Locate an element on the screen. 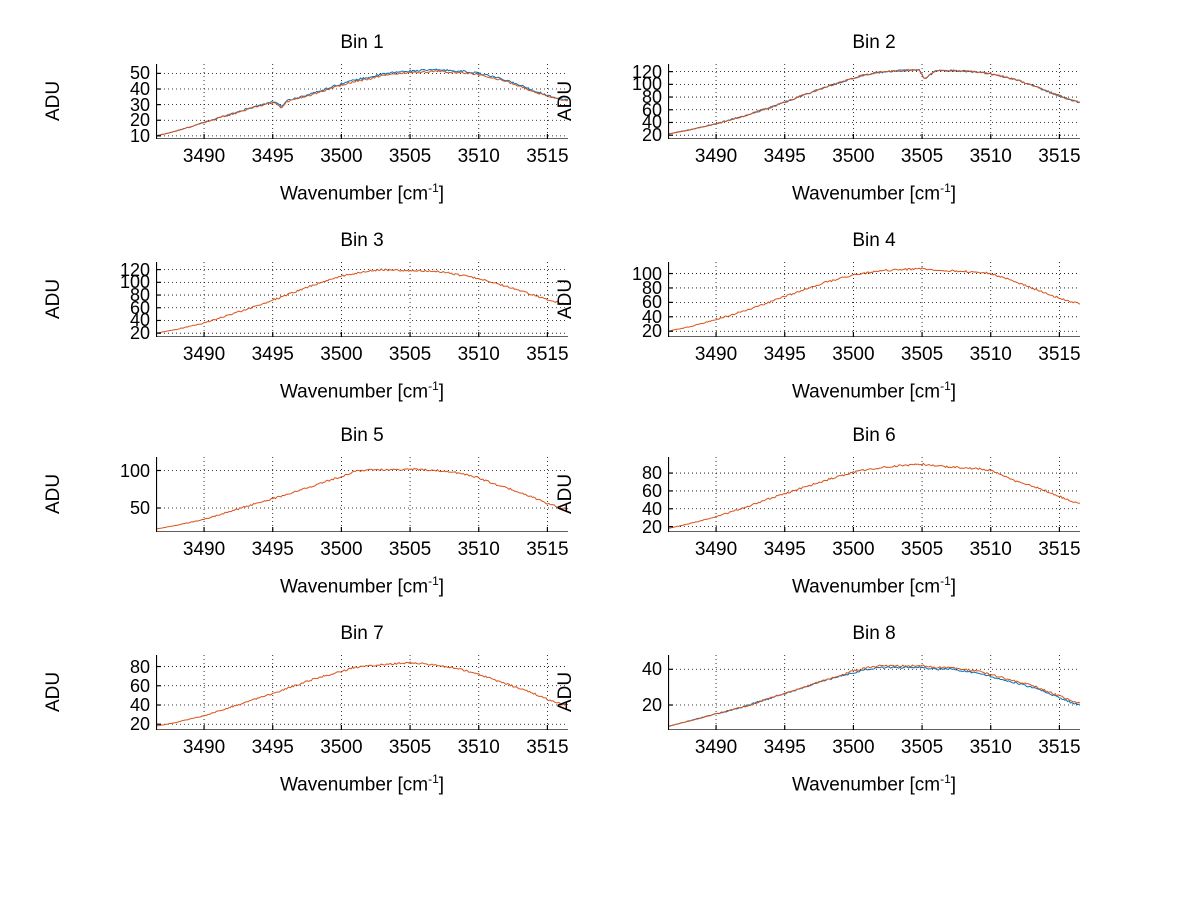 The height and width of the screenshot is (901, 1200). y-tick-label: 120 is located at coordinates (134, 269).